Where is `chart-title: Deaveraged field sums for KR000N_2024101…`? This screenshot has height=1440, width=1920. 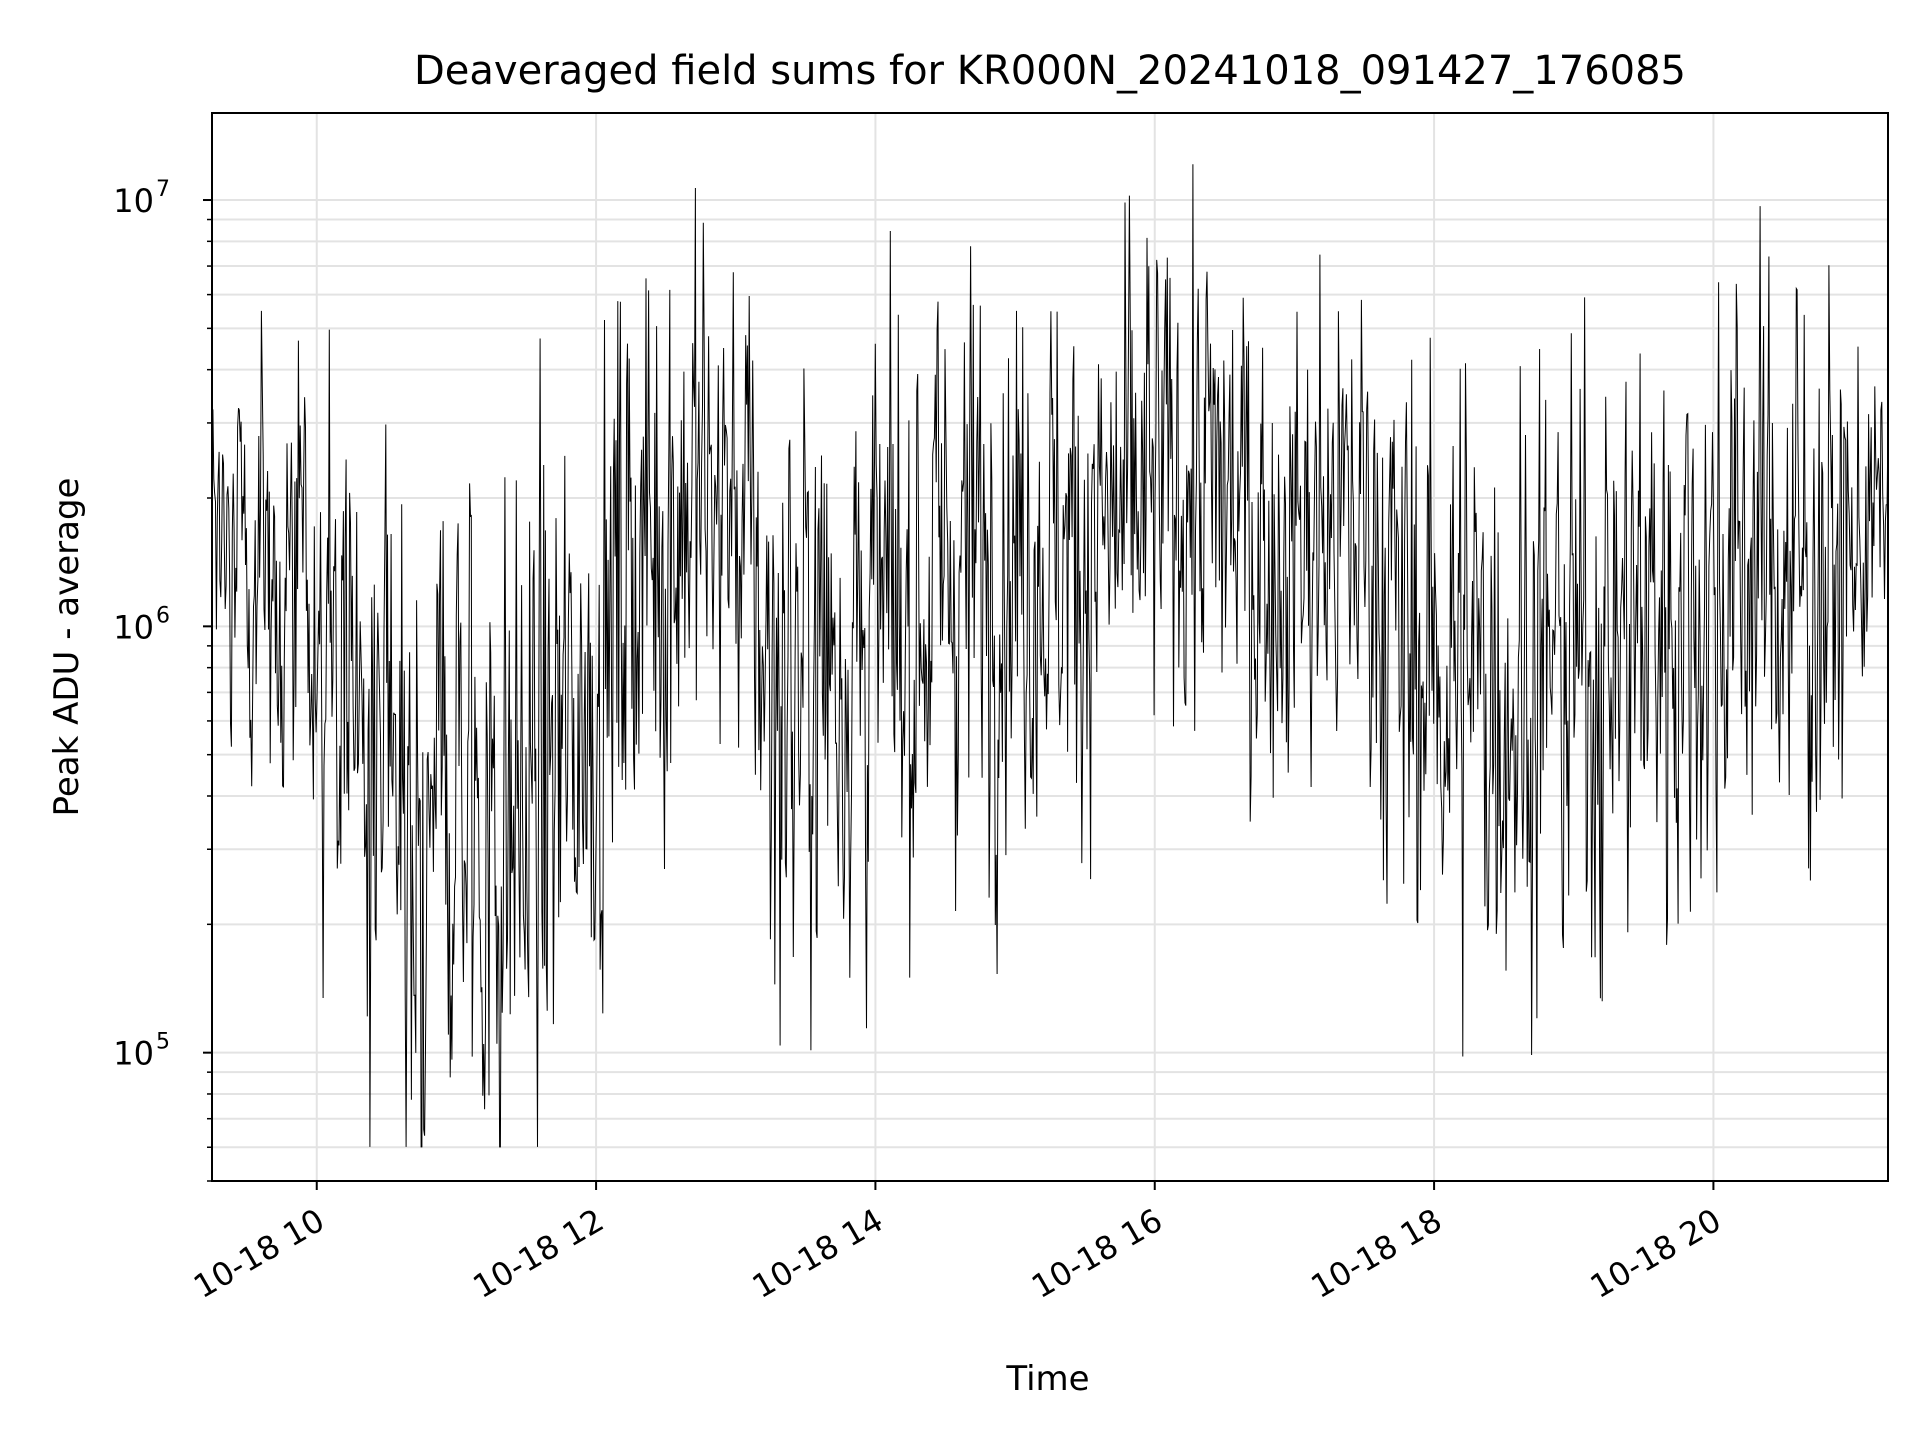 chart-title: Deaveraged field sums for KR000N_2024101… is located at coordinates (1050, 71).